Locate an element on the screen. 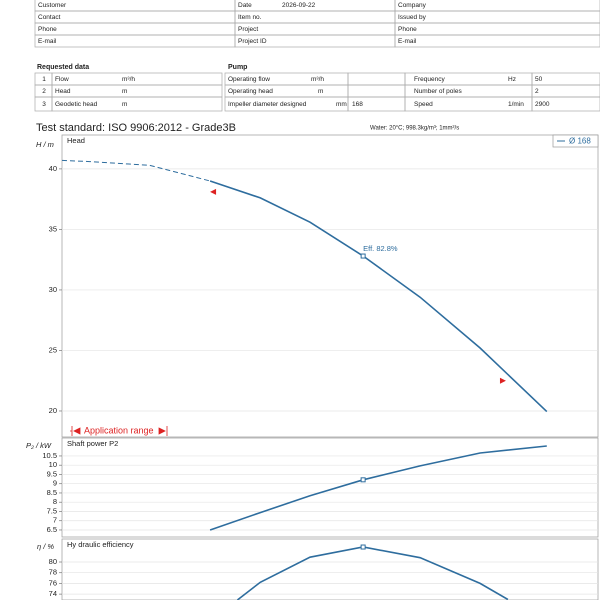 Image resolution: width=600 pixels, height=600 pixels. legend-entry: Ø 168 is located at coordinates (580, 141).